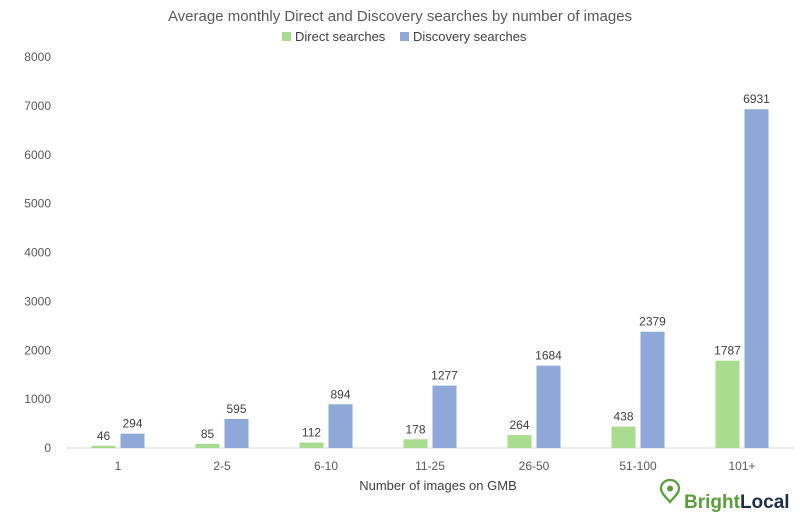  I want to click on brand-name-local: Local, so click(765, 502).